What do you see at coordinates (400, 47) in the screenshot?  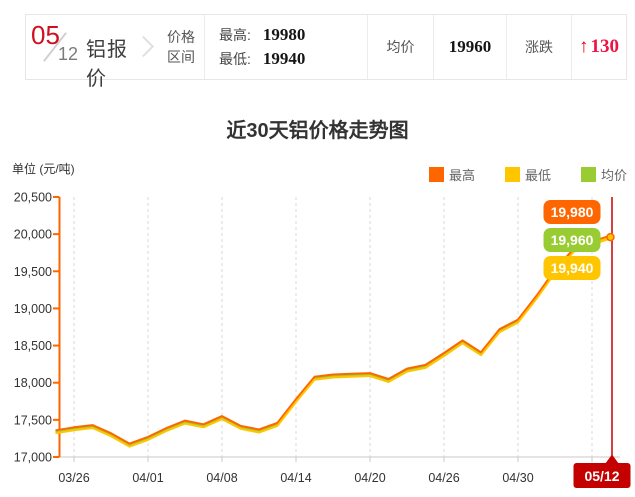 I see `average-price-label: 均价` at bounding box center [400, 47].